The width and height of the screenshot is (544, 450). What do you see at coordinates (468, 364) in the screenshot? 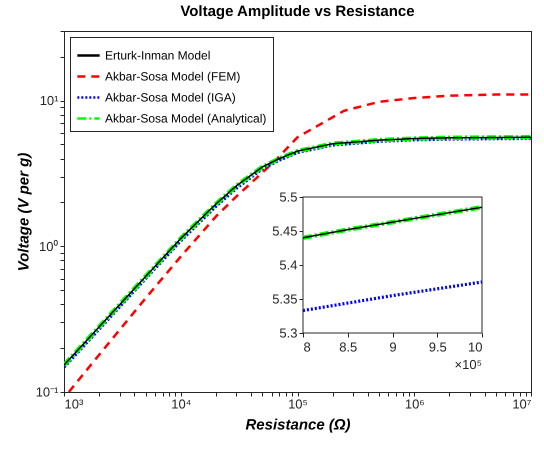
I see `annotation: ×10⁵` at bounding box center [468, 364].